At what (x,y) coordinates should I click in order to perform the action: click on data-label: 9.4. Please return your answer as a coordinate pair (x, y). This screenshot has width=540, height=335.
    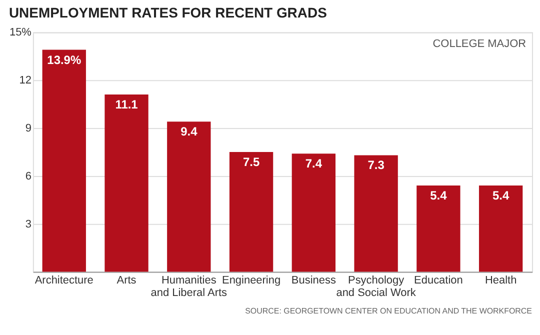
    Looking at the image, I should click on (189, 131).